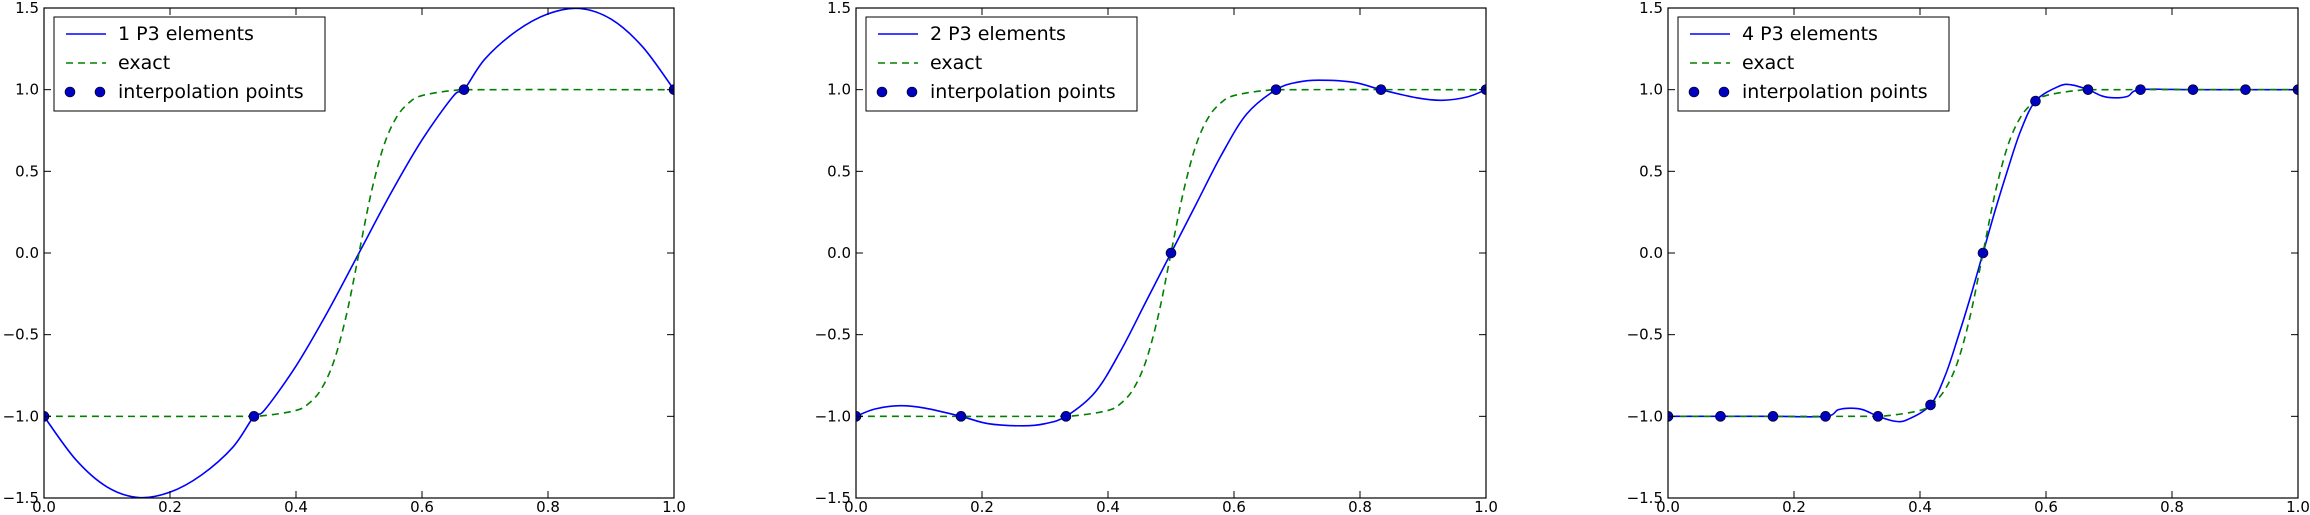  I want to click on legend-label: 2 P3 elements, so click(998, 34).